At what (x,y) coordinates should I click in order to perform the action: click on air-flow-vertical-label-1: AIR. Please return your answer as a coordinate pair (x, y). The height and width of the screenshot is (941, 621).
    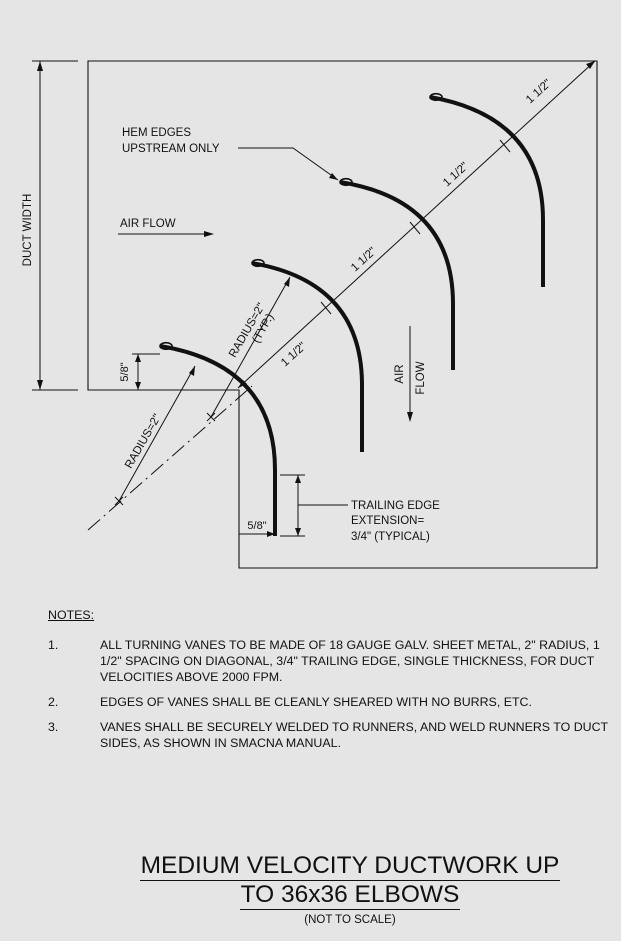
    Looking at the image, I should click on (400, 373).